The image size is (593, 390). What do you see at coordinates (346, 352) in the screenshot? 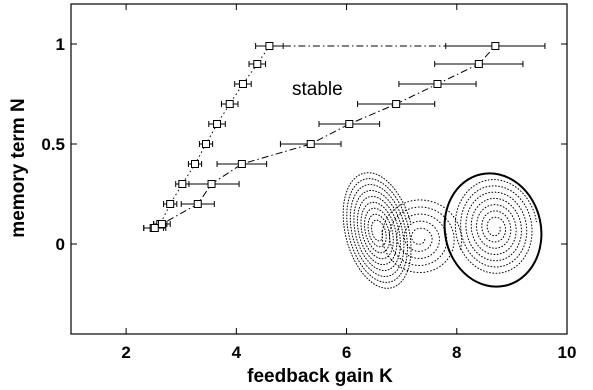
I see `x-tick-label: 6` at bounding box center [346, 352].